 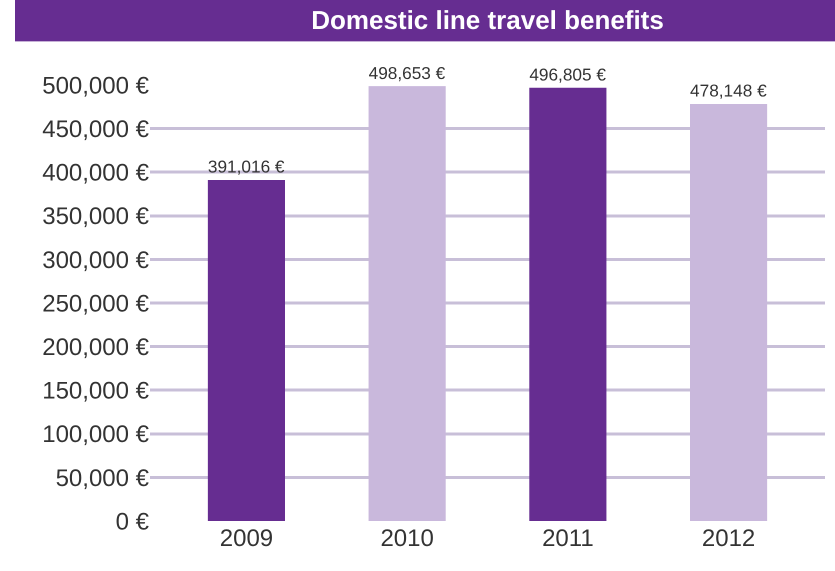 What do you see at coordinates (96, 173) in the screenshot?
I see `y-tick-label: 400,000 €` at bounding box center [96, 173].